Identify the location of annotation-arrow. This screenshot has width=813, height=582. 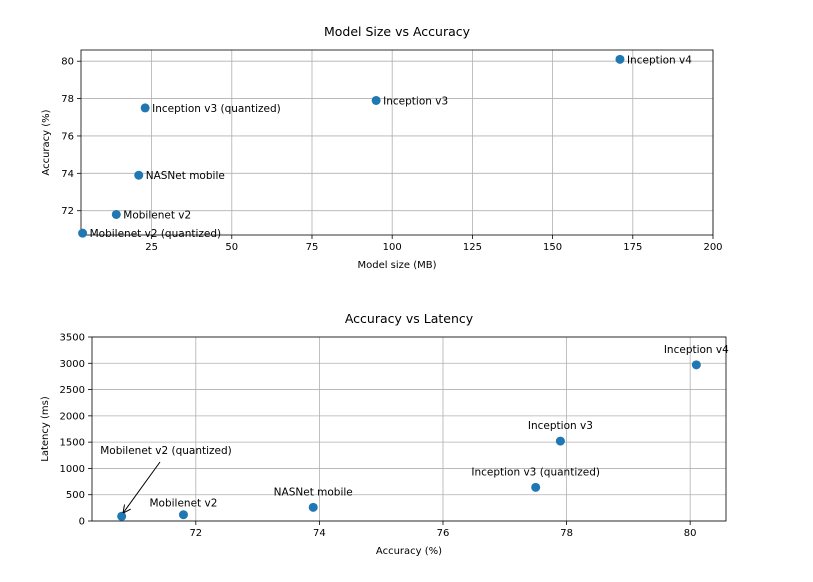
(142, 486).